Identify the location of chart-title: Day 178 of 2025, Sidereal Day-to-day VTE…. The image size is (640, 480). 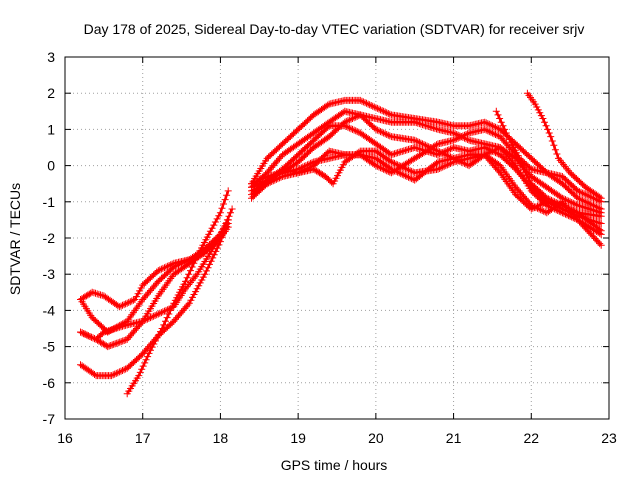
(334, 29).